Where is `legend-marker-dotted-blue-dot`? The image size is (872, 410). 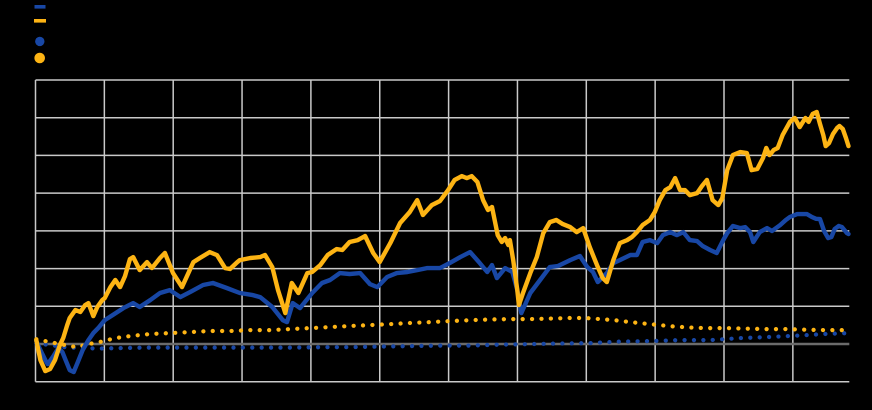
legend-marker-dotted-blue-dot is located at coordinates (40, 41).